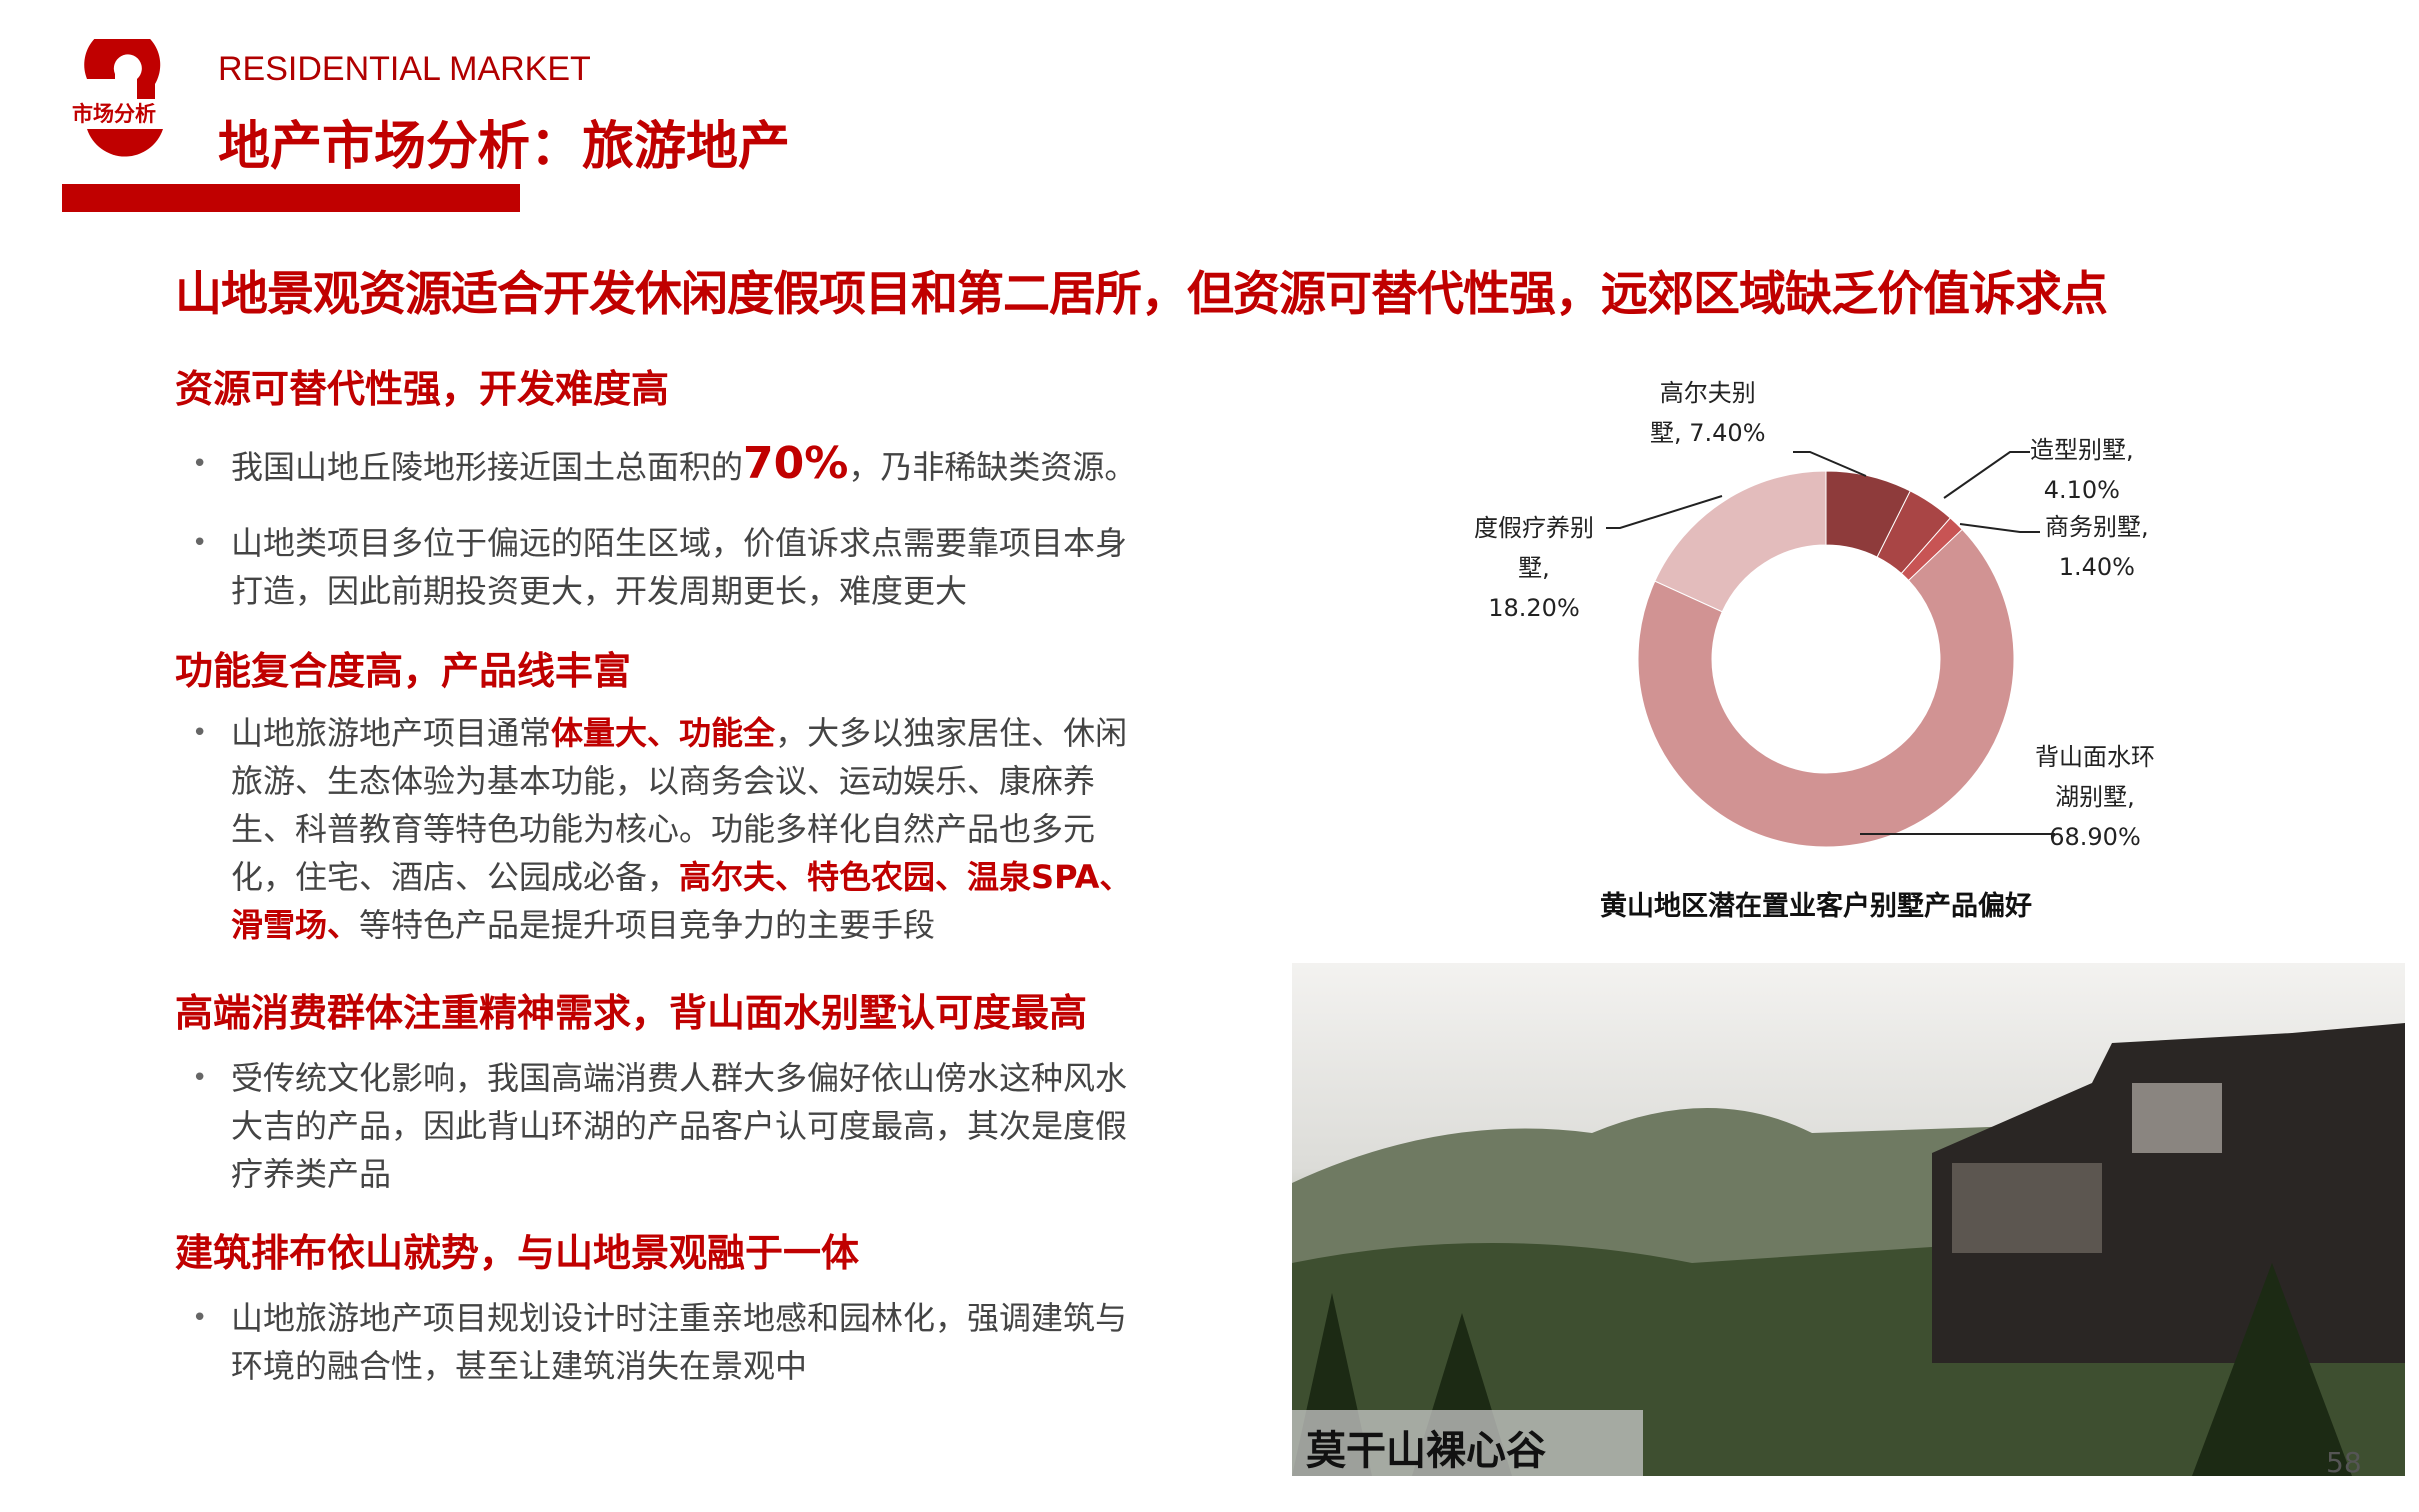  What do you see at coordinates (504, 147) in the screenshot?
I see `page-title: 地产市场分析：旅游地产` at bounding box center [504, 147].